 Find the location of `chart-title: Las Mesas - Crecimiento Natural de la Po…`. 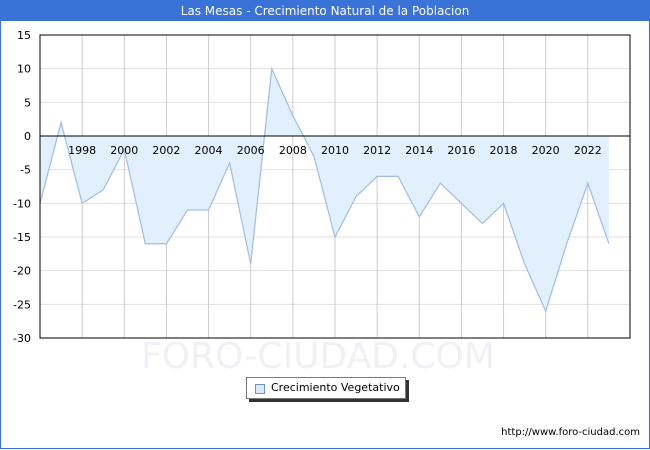

chart-title: Las Mesas - Crecimiento Natural de la Po… is located at coordinates (325, 10).